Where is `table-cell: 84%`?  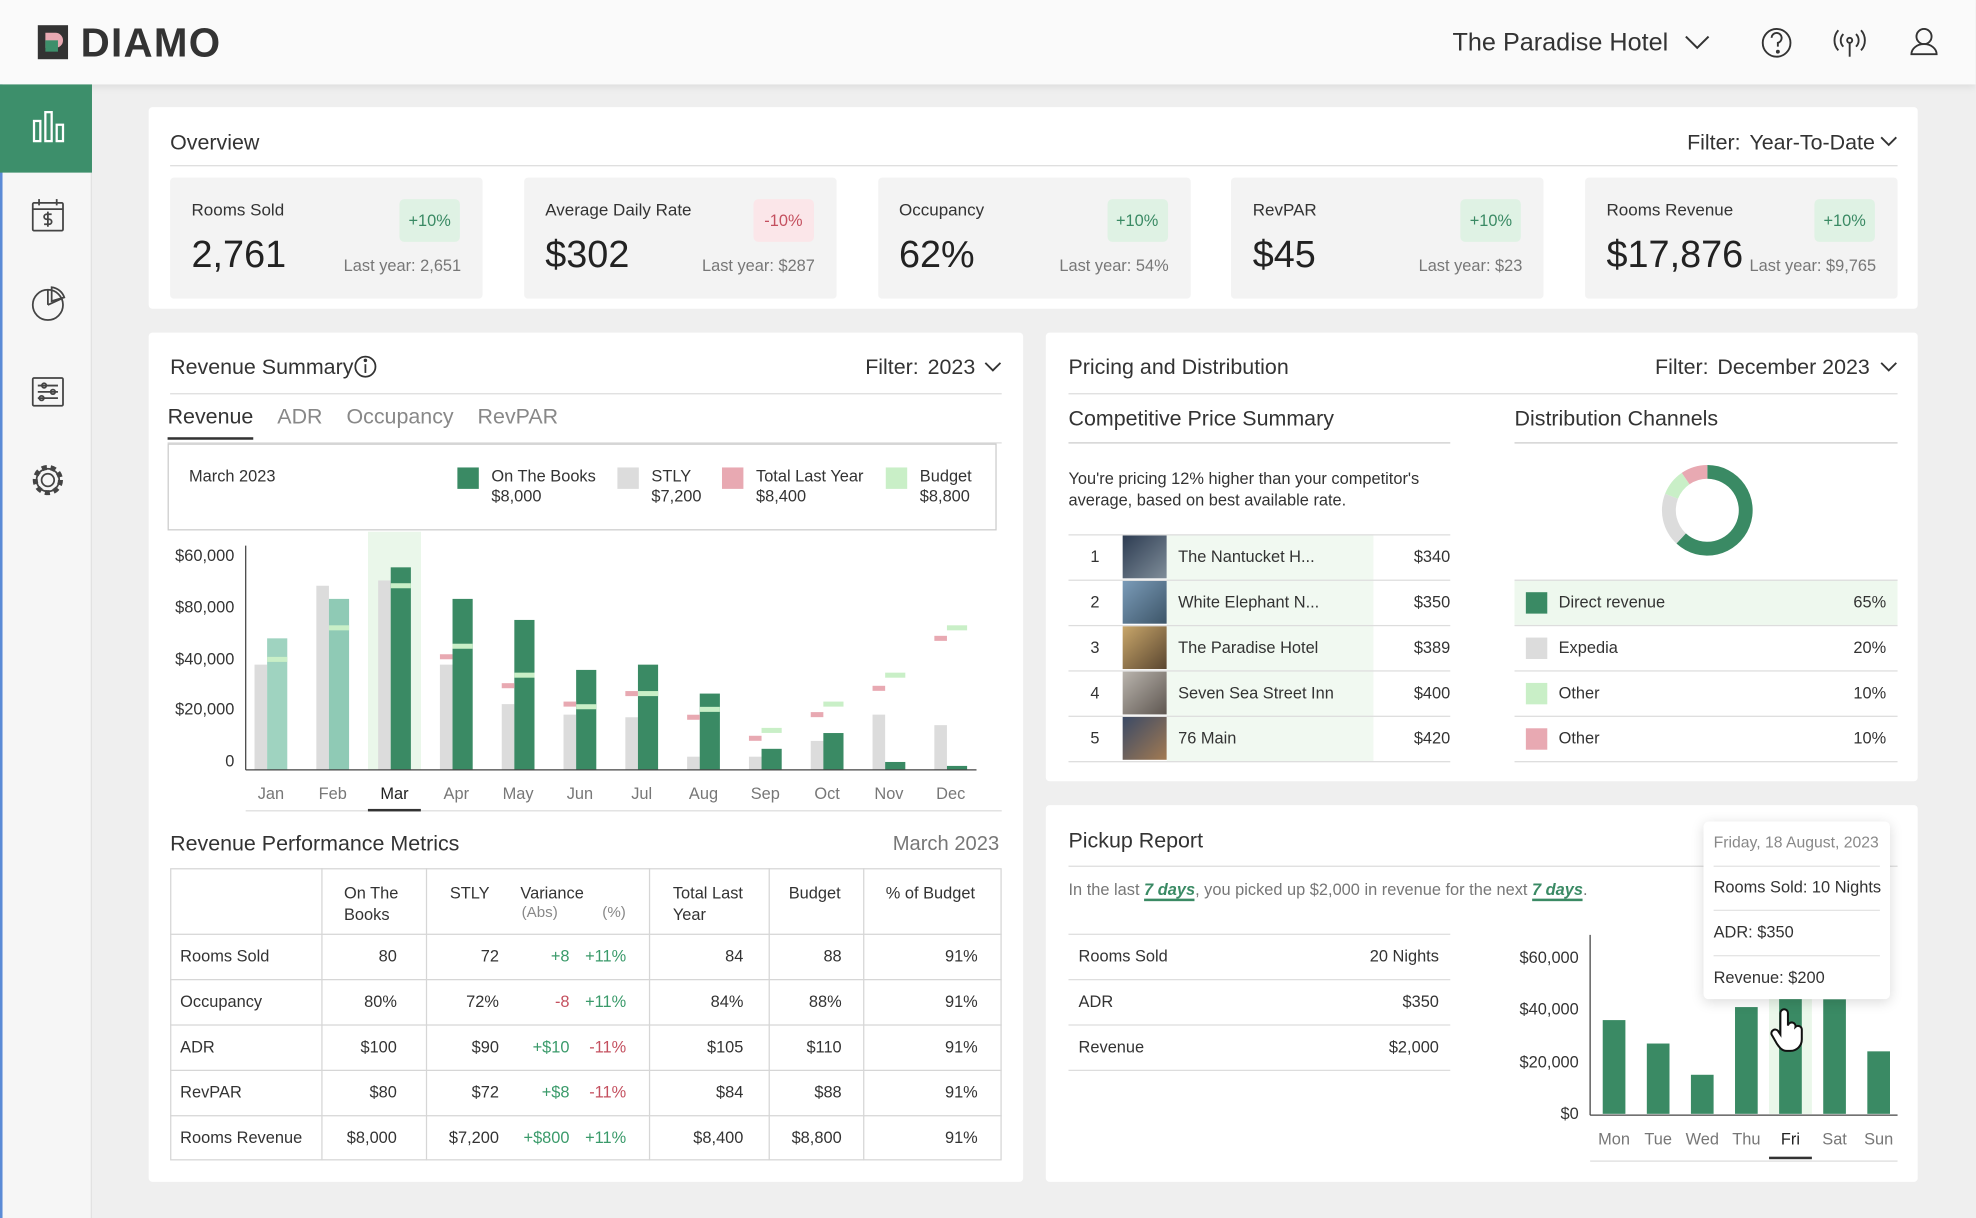 table-cell: 84% is located at coordinates (727, 1001).